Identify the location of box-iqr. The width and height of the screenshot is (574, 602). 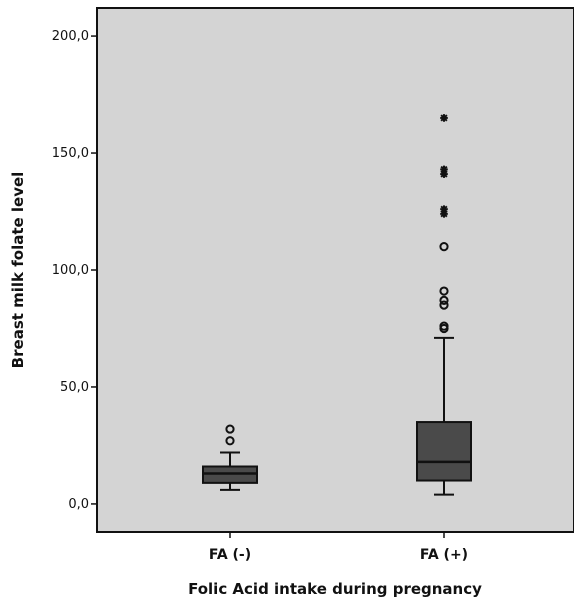
(444, 451).